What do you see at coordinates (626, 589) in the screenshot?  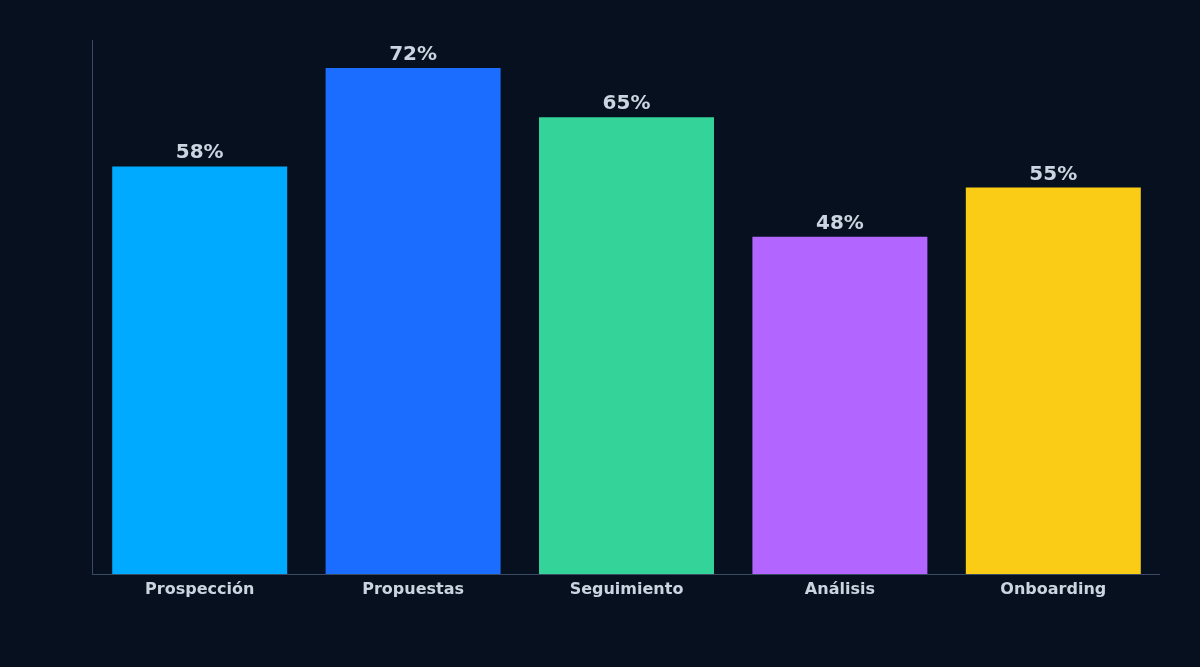 I see `x-tick-label: Seguimiento` at bounding box center [626, 589].